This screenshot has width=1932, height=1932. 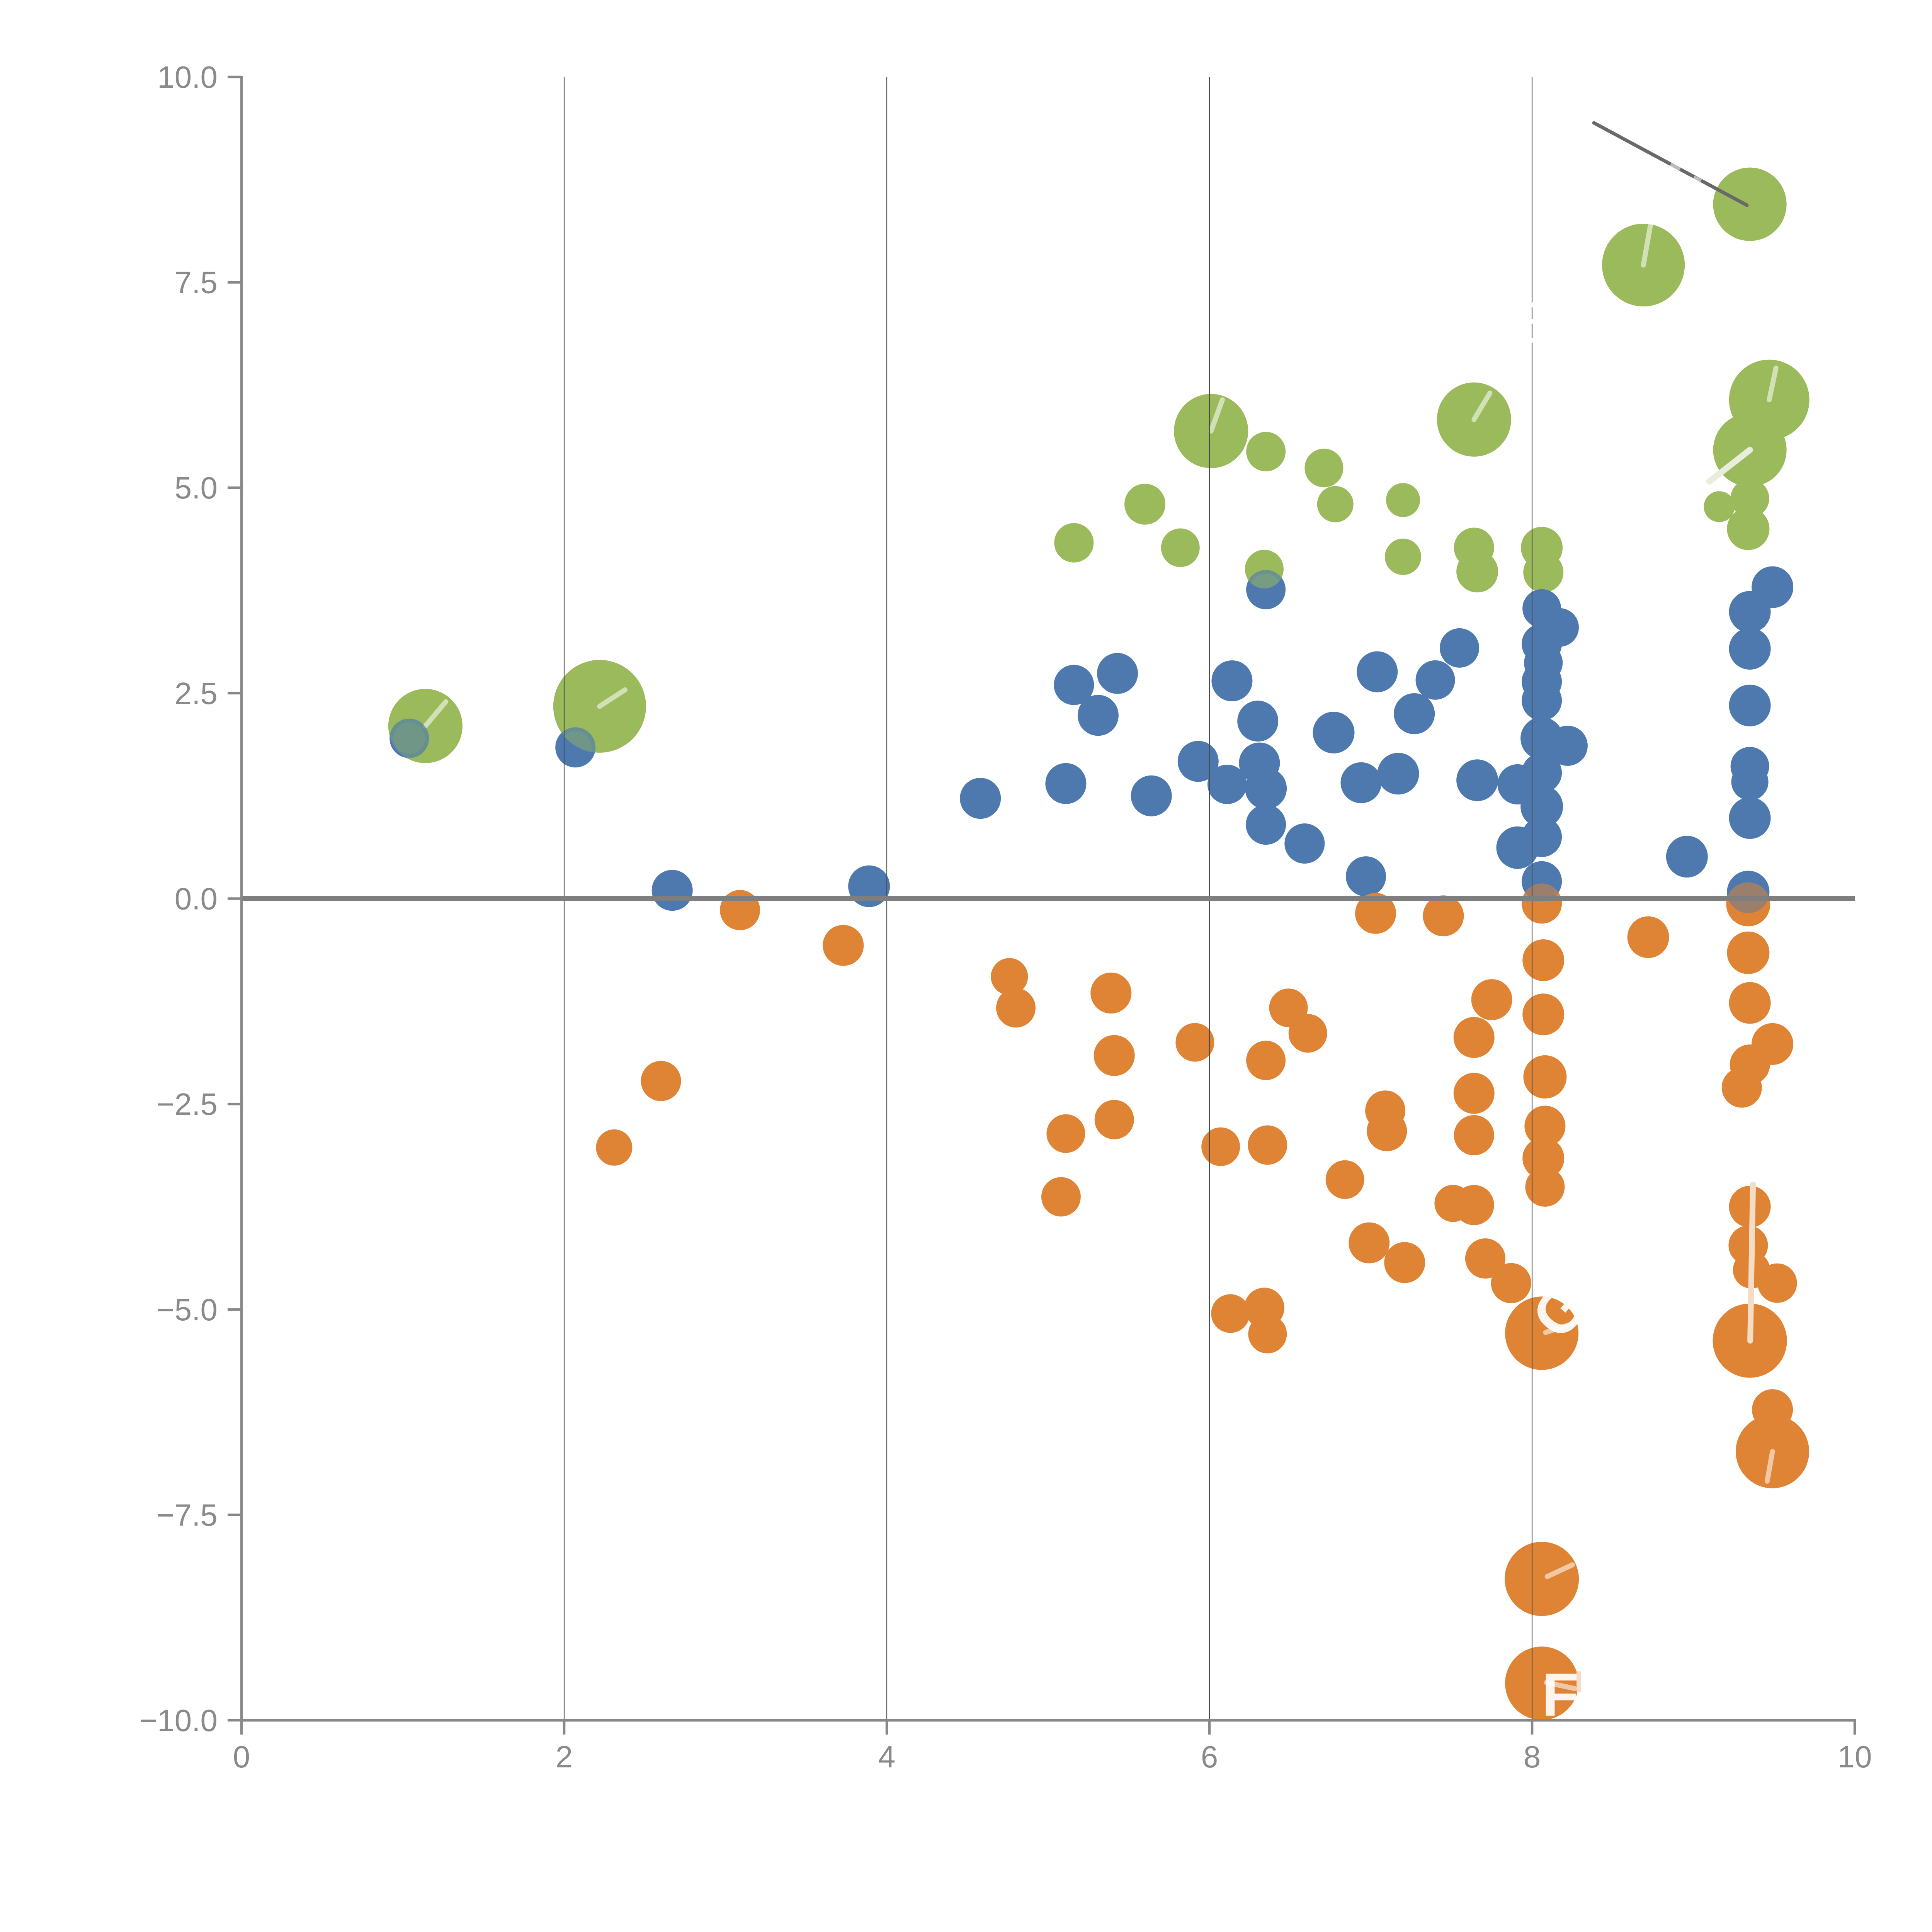 What do you see at coordinates (197, 899) in the screenshot?
I see `svg-text: 0.0` at bounding box center [197, 899].